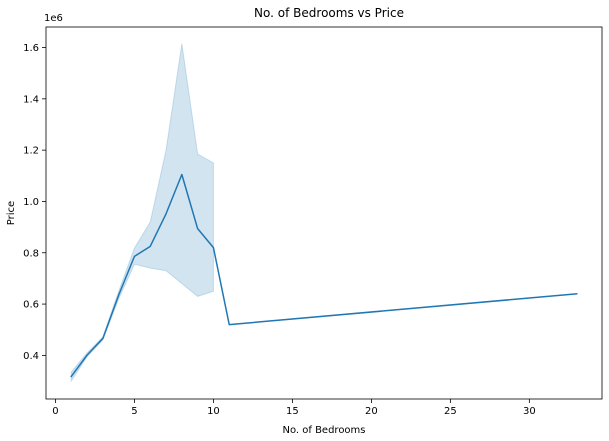 This screenshot has width=609, height=441. What do you see at coordinates (55, 411) in the screenshot?
I see `x-tick-label: 0` at bounding box center [55, 411].